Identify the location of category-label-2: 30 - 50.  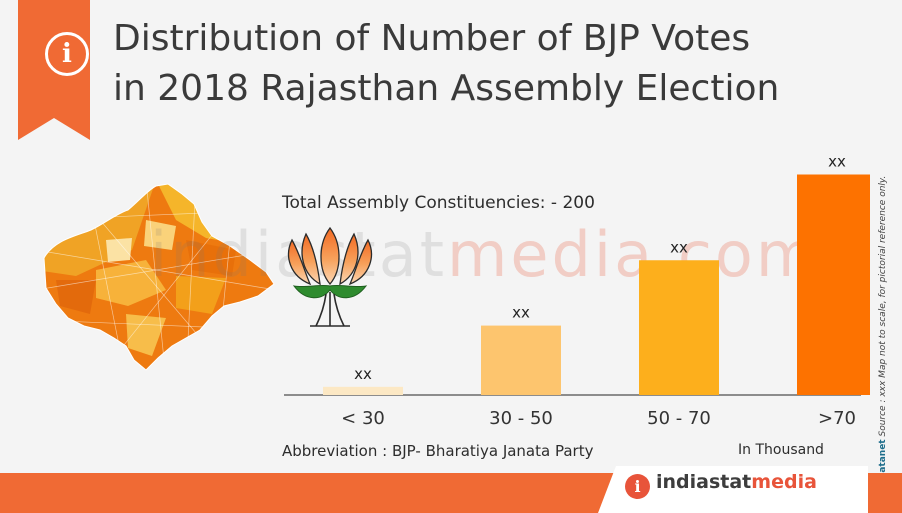
(521, 418).